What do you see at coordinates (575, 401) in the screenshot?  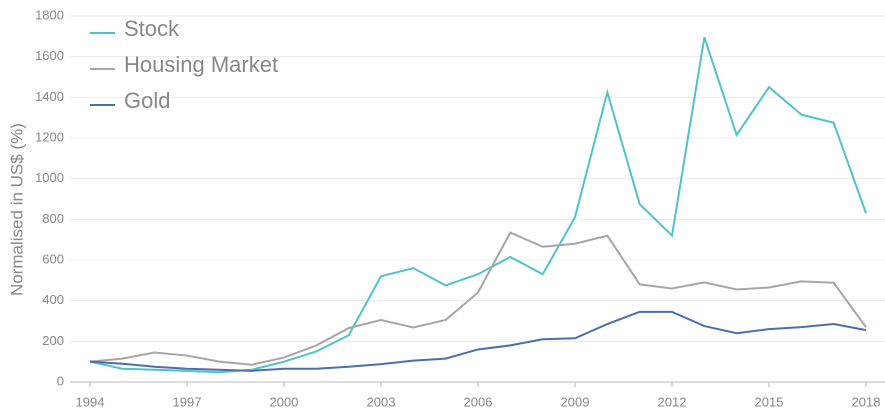 I see `x-tick-label: 2009` at bounding box center [575, 401].